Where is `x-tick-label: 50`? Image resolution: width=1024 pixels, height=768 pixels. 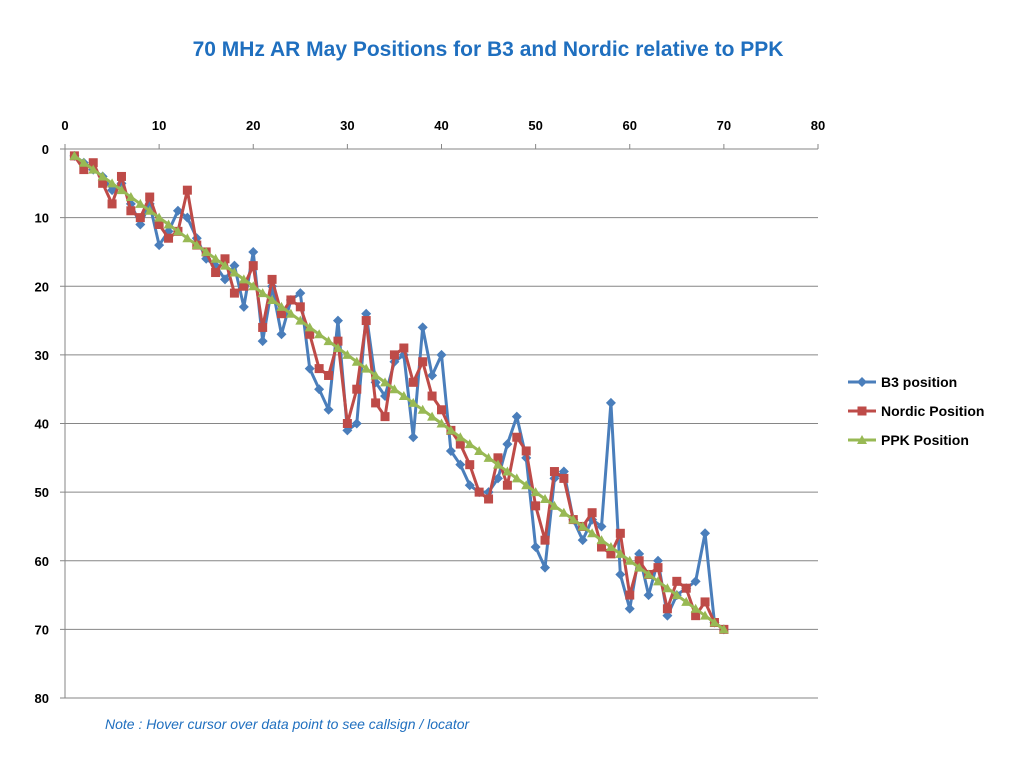 x-tick-label: 50 is located at coordinates (535, 125).